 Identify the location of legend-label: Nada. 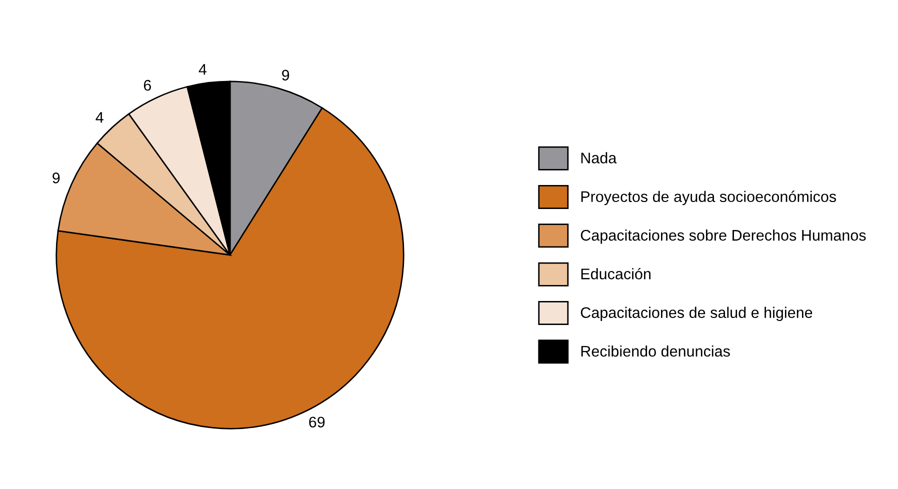
(599, 158).